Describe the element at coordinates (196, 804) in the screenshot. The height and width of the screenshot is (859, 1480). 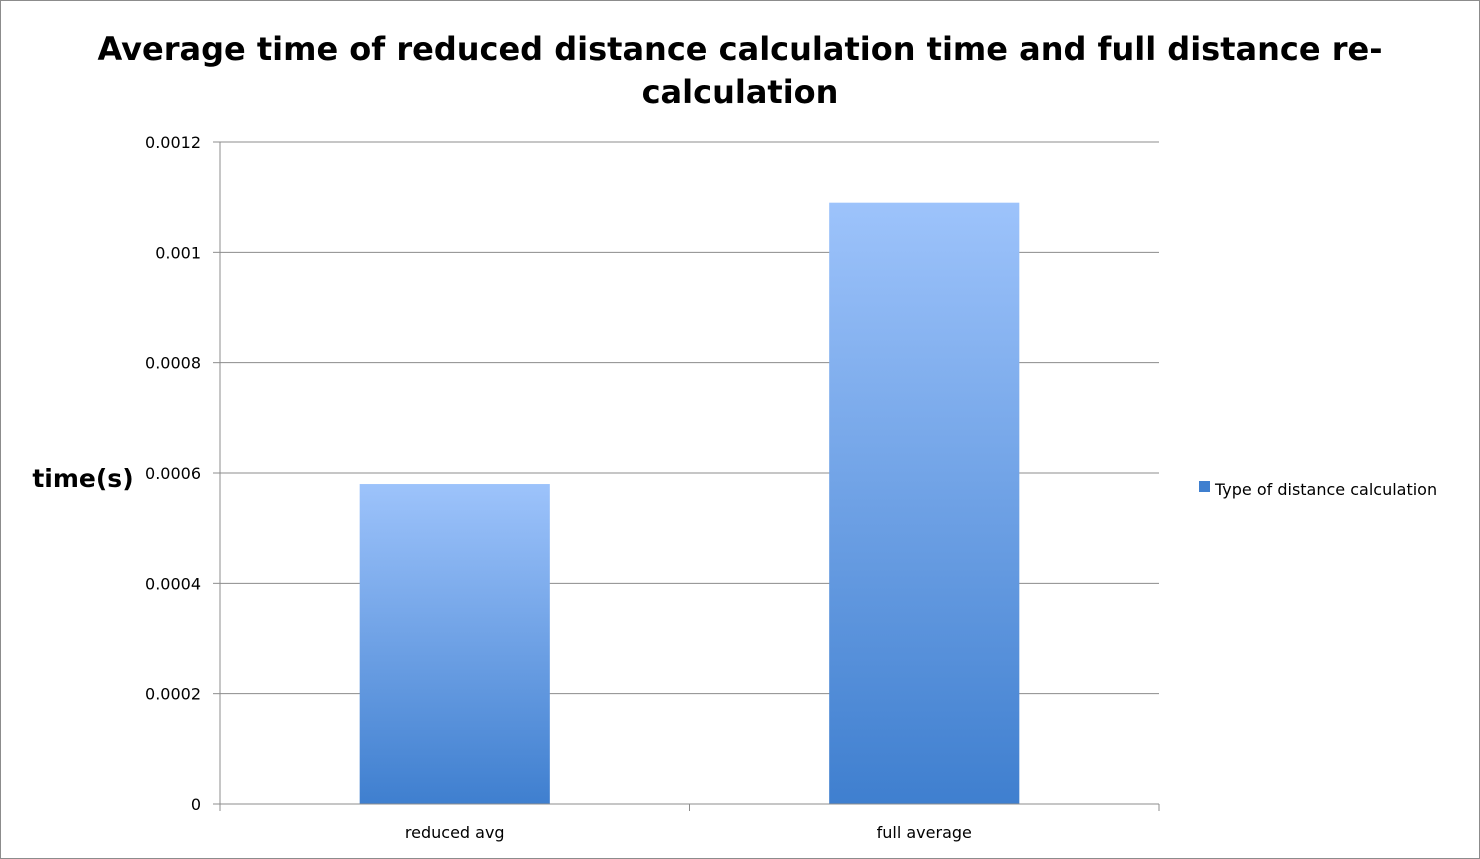
I see `y-tick-label: 0` at that location.